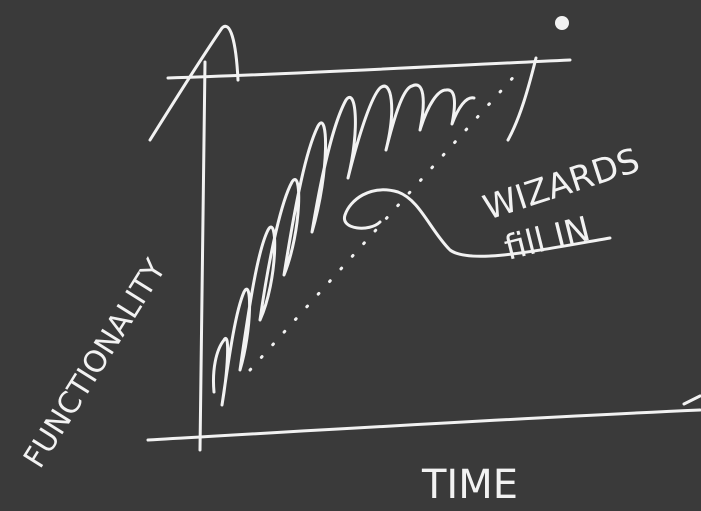  I want to click on x-axis-arrowhead, so click(691, 400).